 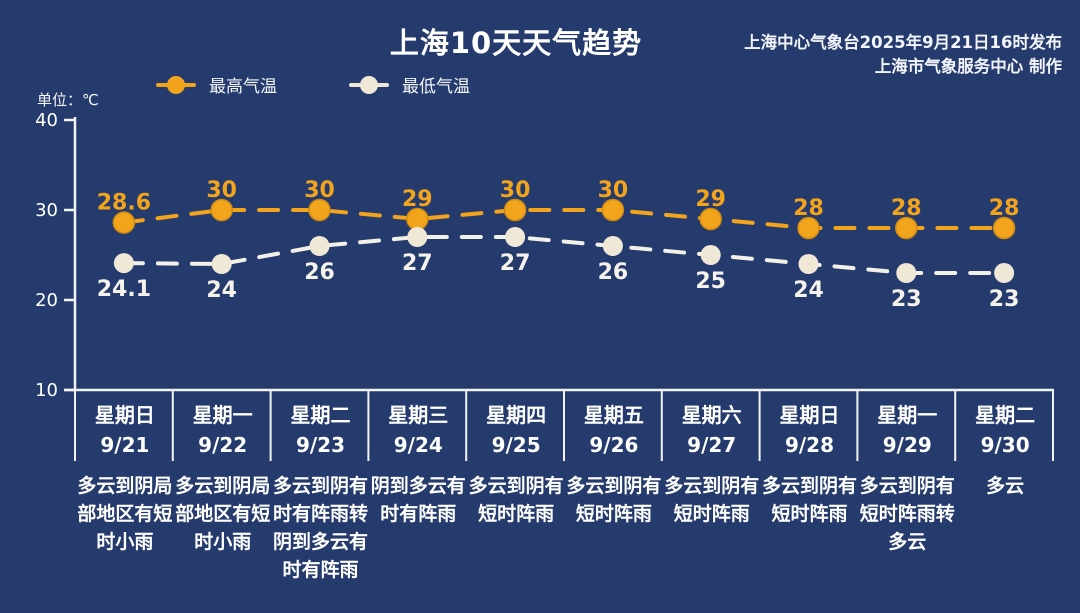 I want to click on day-column: 星期三 9/24 阴到多云有时有阵雨, so click(x=418, y=488).